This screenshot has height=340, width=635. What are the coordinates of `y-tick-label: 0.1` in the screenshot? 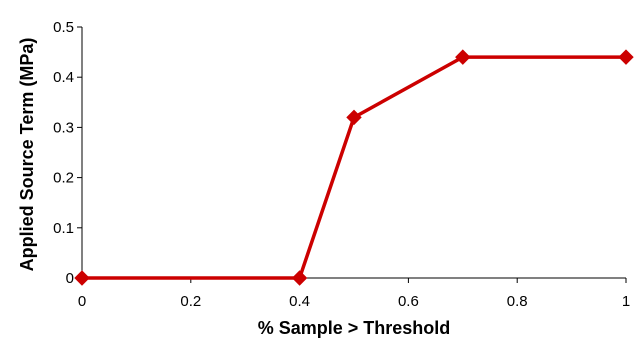 It's located at (63, 228).